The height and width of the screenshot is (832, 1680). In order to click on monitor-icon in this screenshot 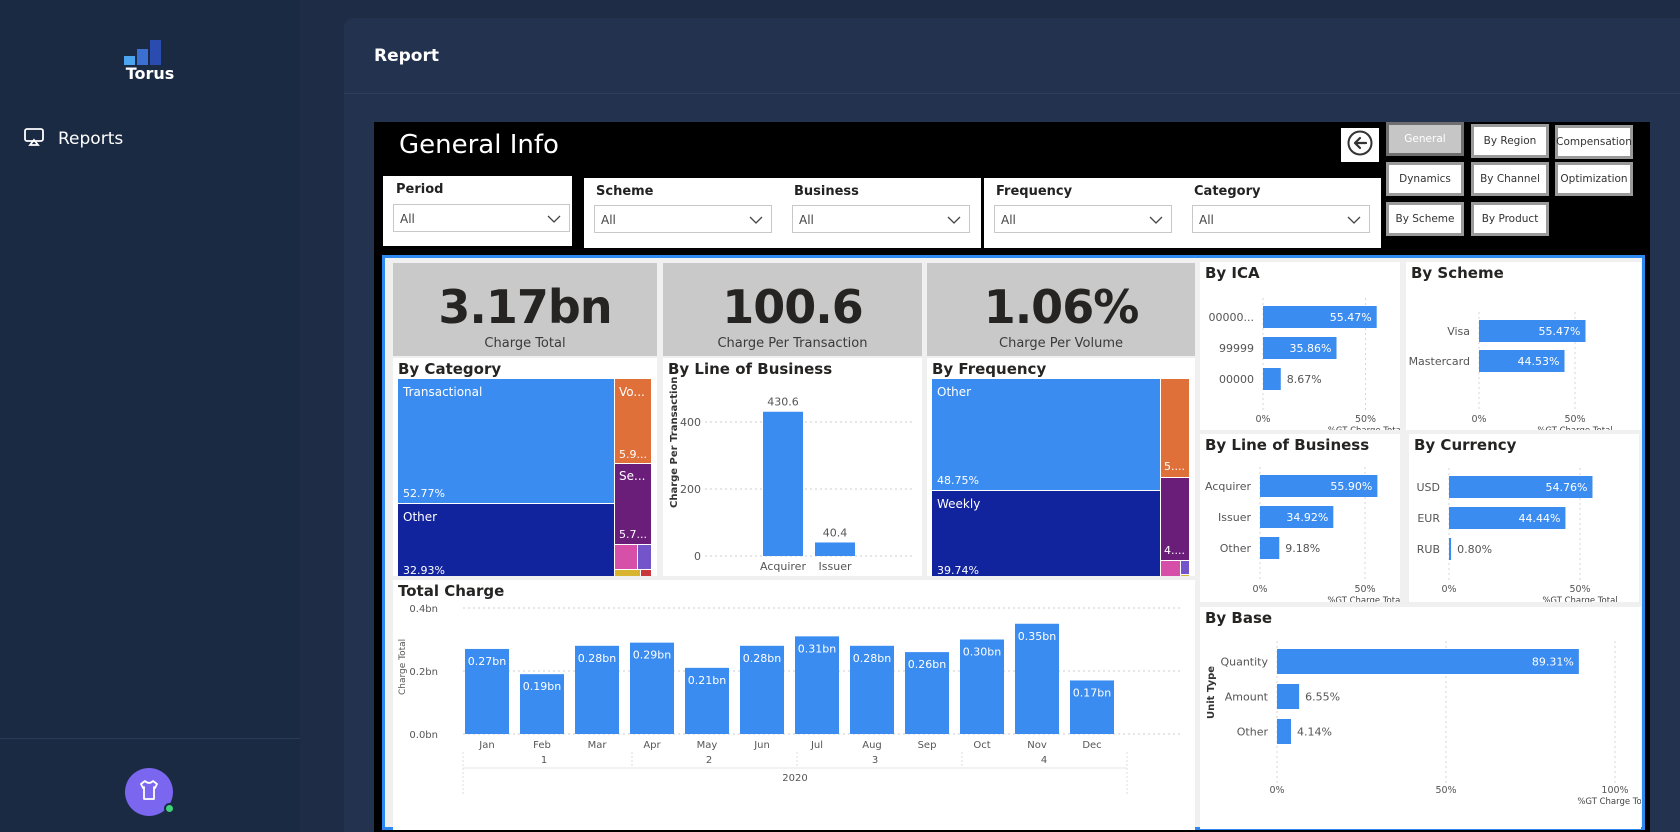, I will do `click(34, 139)`.